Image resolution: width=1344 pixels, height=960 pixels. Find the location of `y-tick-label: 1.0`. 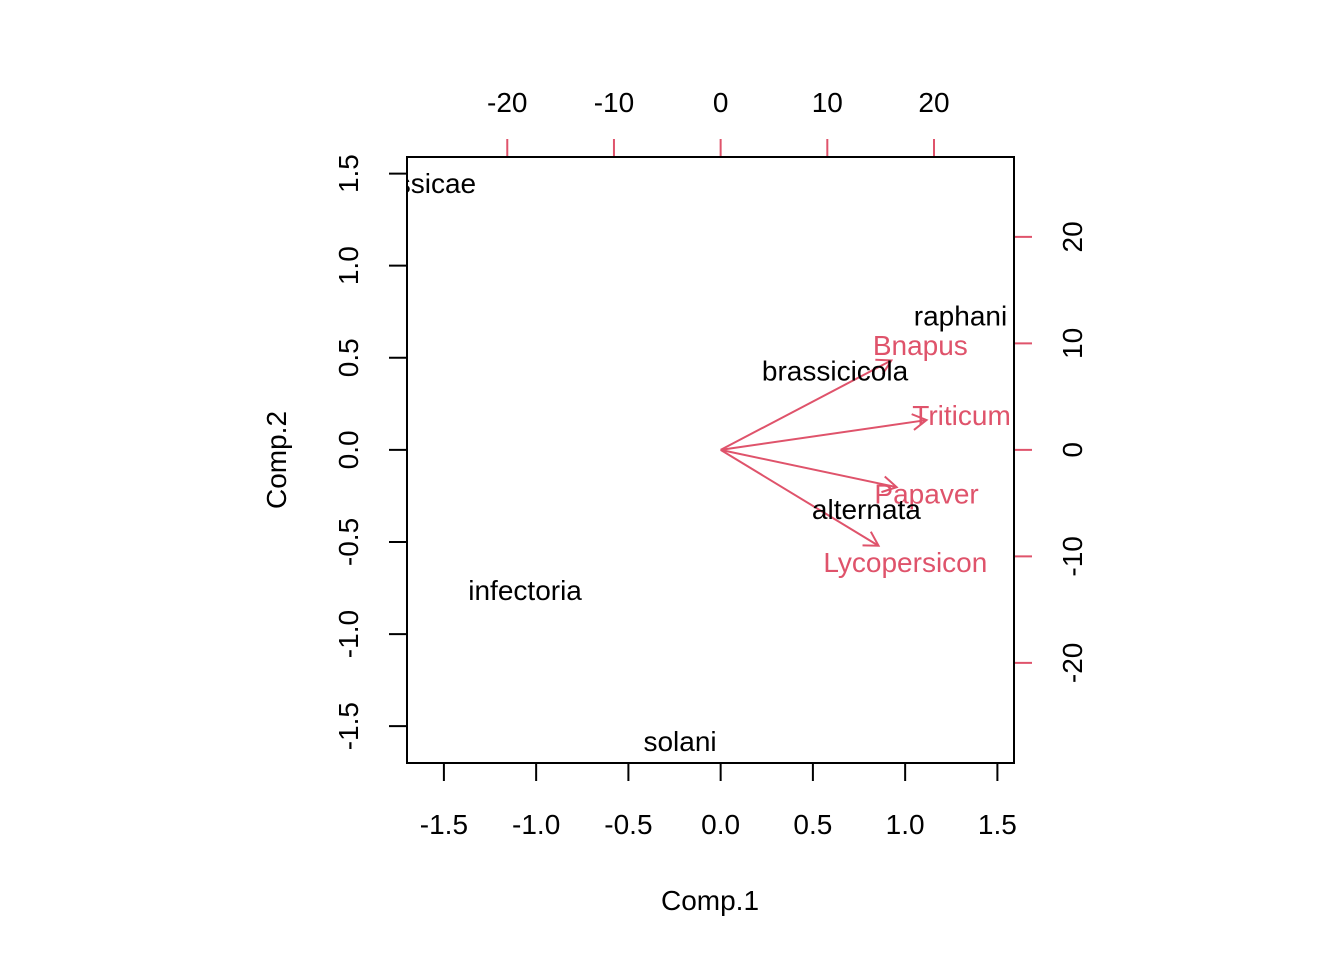

y-tick-label: 1.0 is located at coordinates (348, 265).